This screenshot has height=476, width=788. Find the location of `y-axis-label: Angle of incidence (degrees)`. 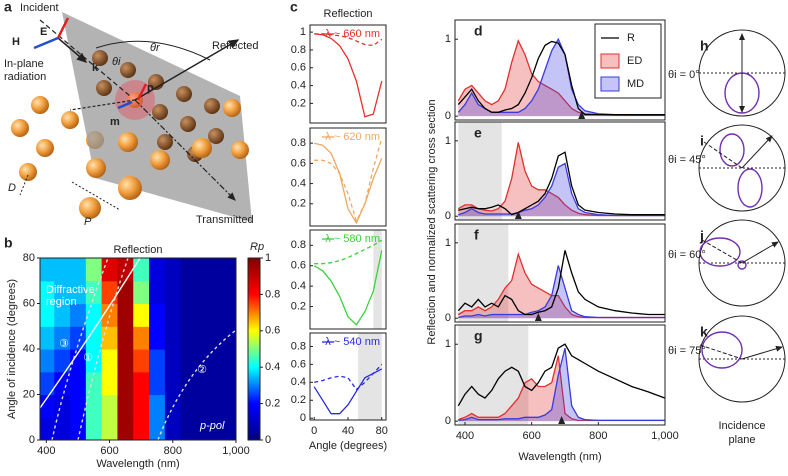

y-axis-label: Angle of incidence (degrees) is located at coordinates (12, 349).